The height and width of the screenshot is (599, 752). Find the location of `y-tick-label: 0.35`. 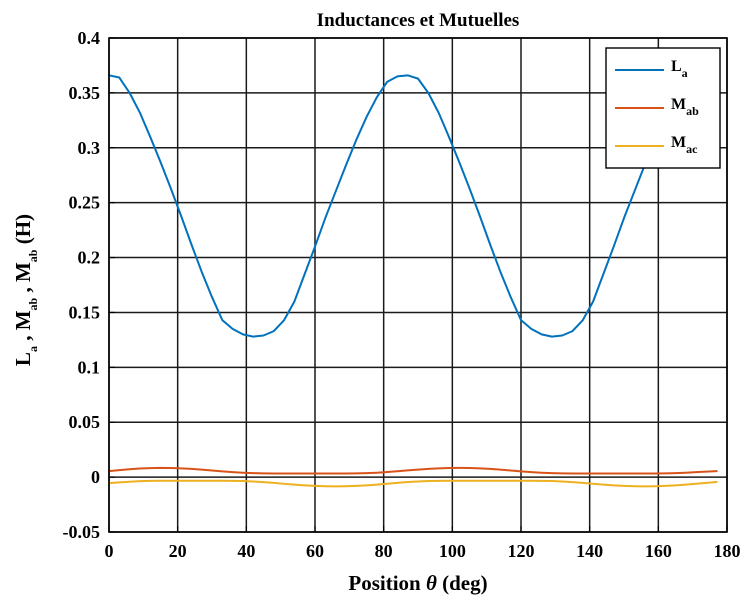

y-tick-label: 0.35 is located at coordinates (85, 93).